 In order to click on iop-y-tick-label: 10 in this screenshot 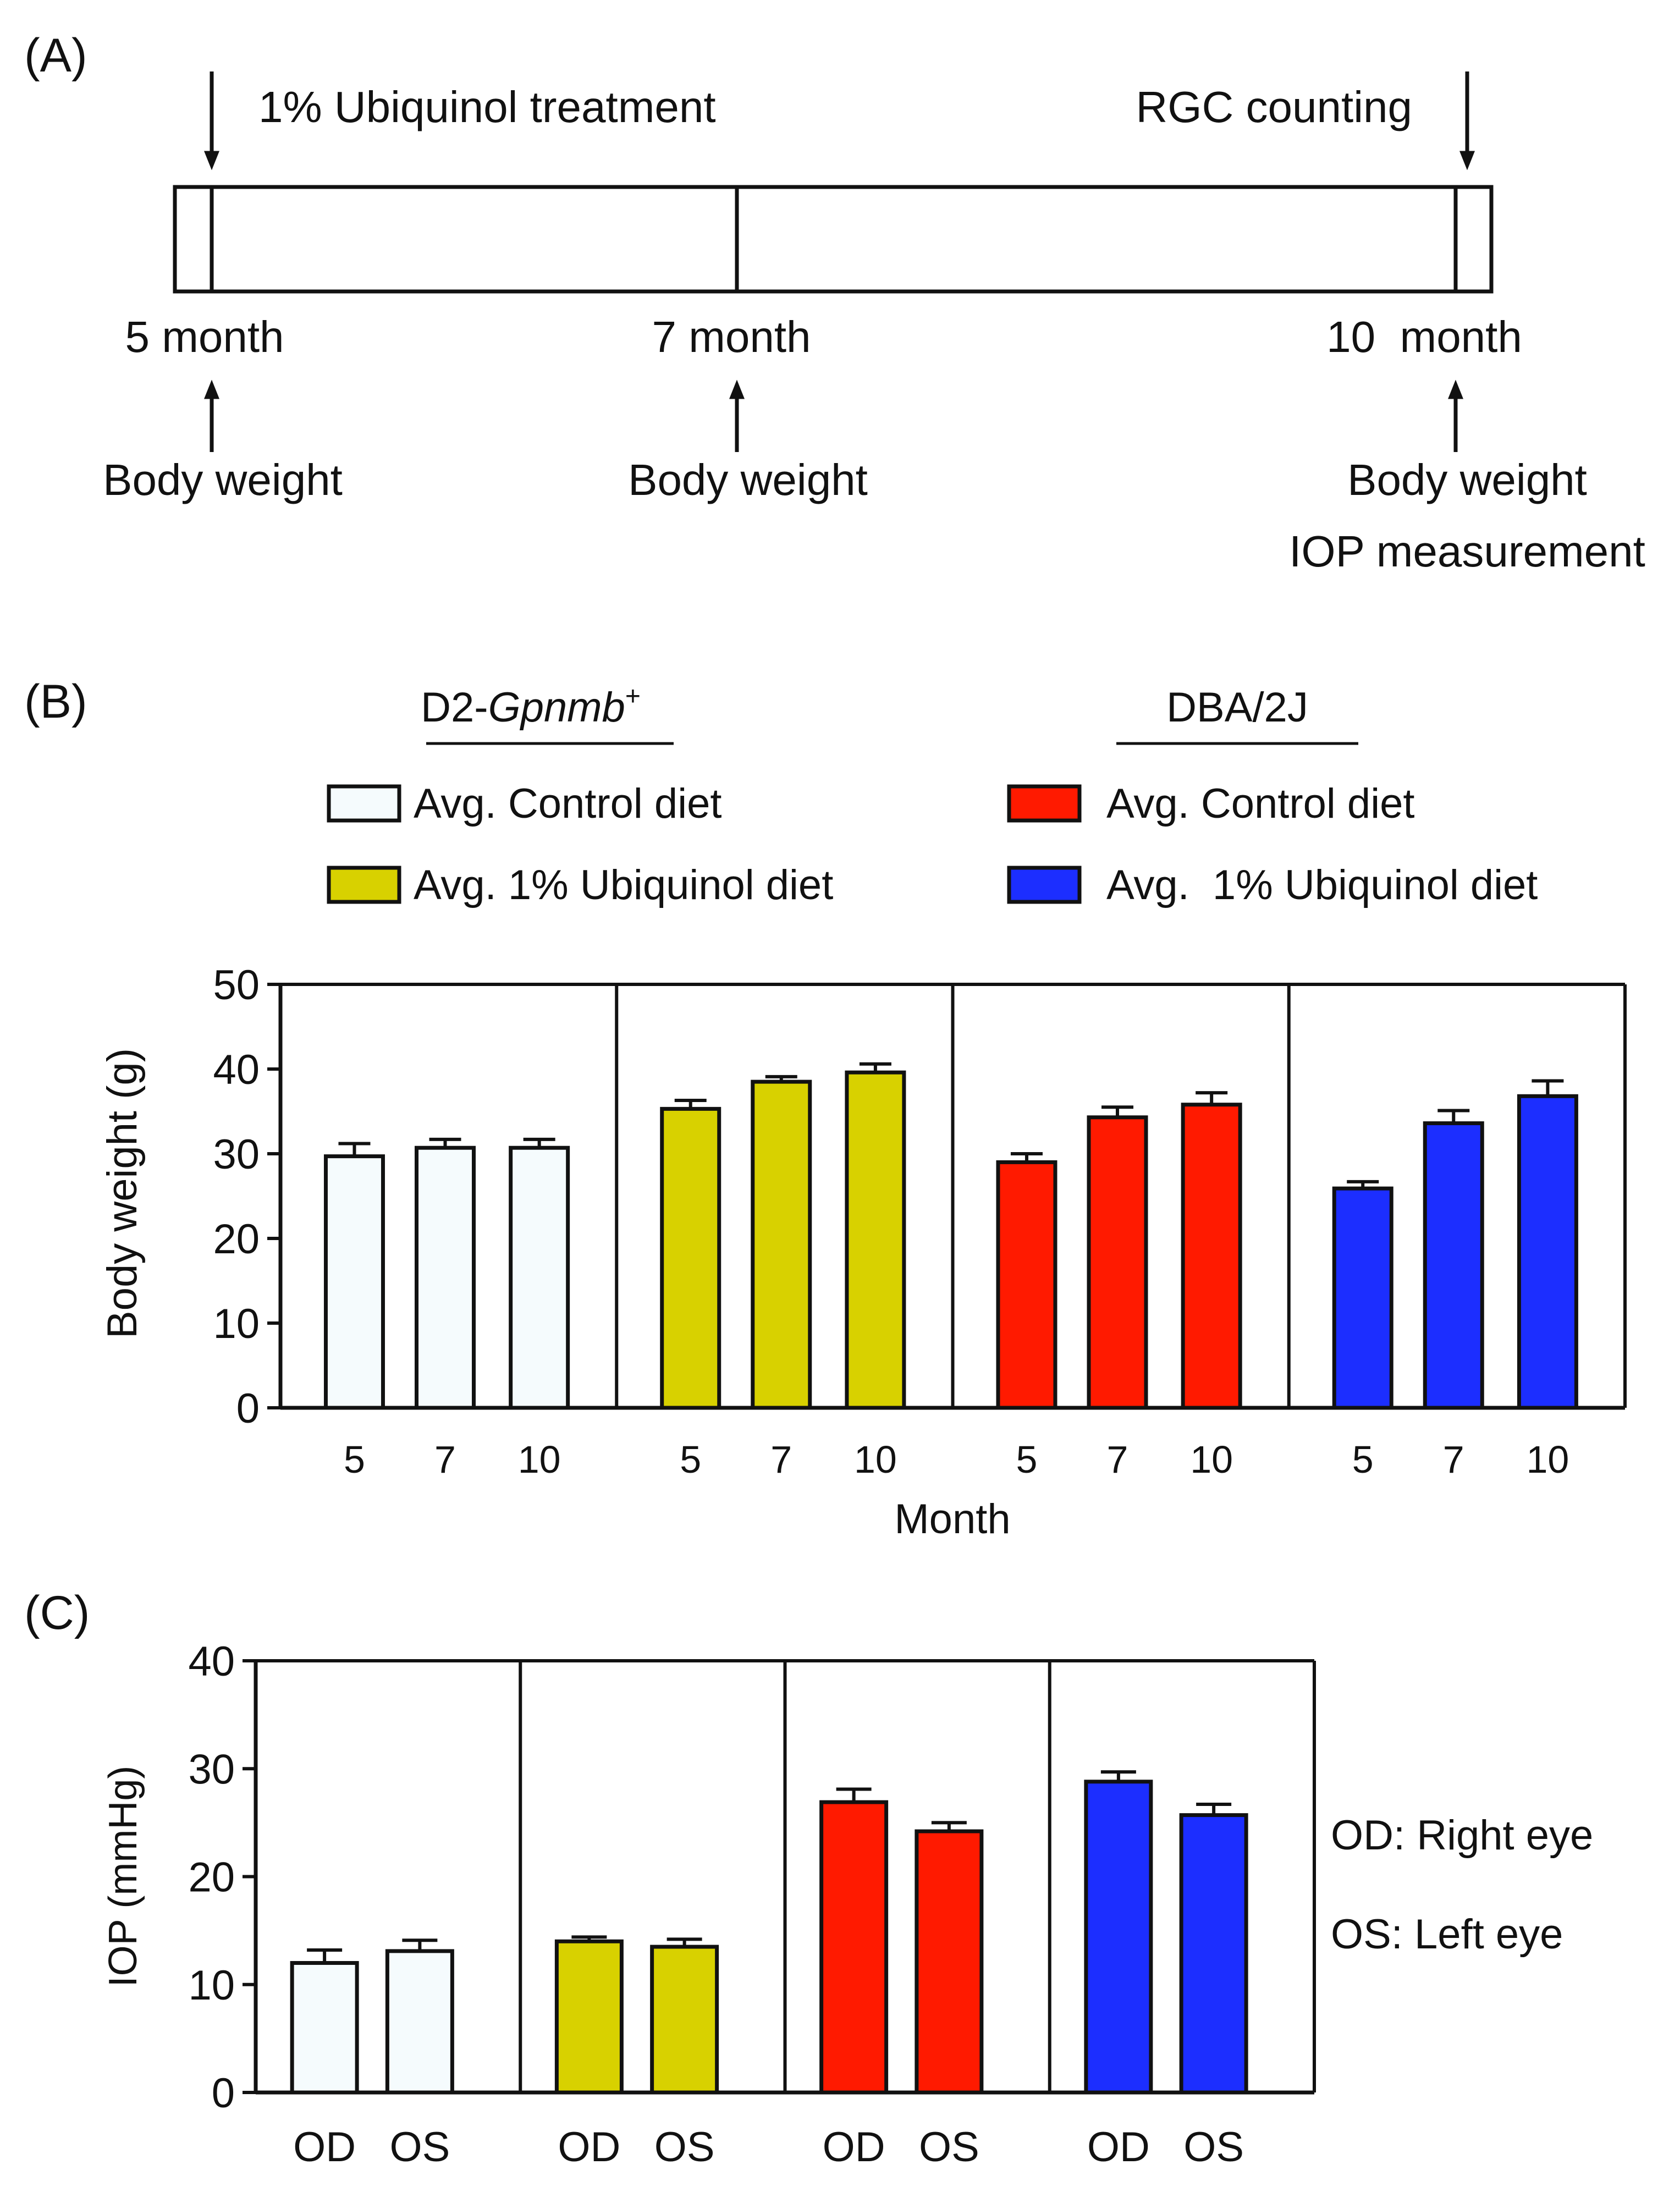, I will do `click(211, 1986)`.